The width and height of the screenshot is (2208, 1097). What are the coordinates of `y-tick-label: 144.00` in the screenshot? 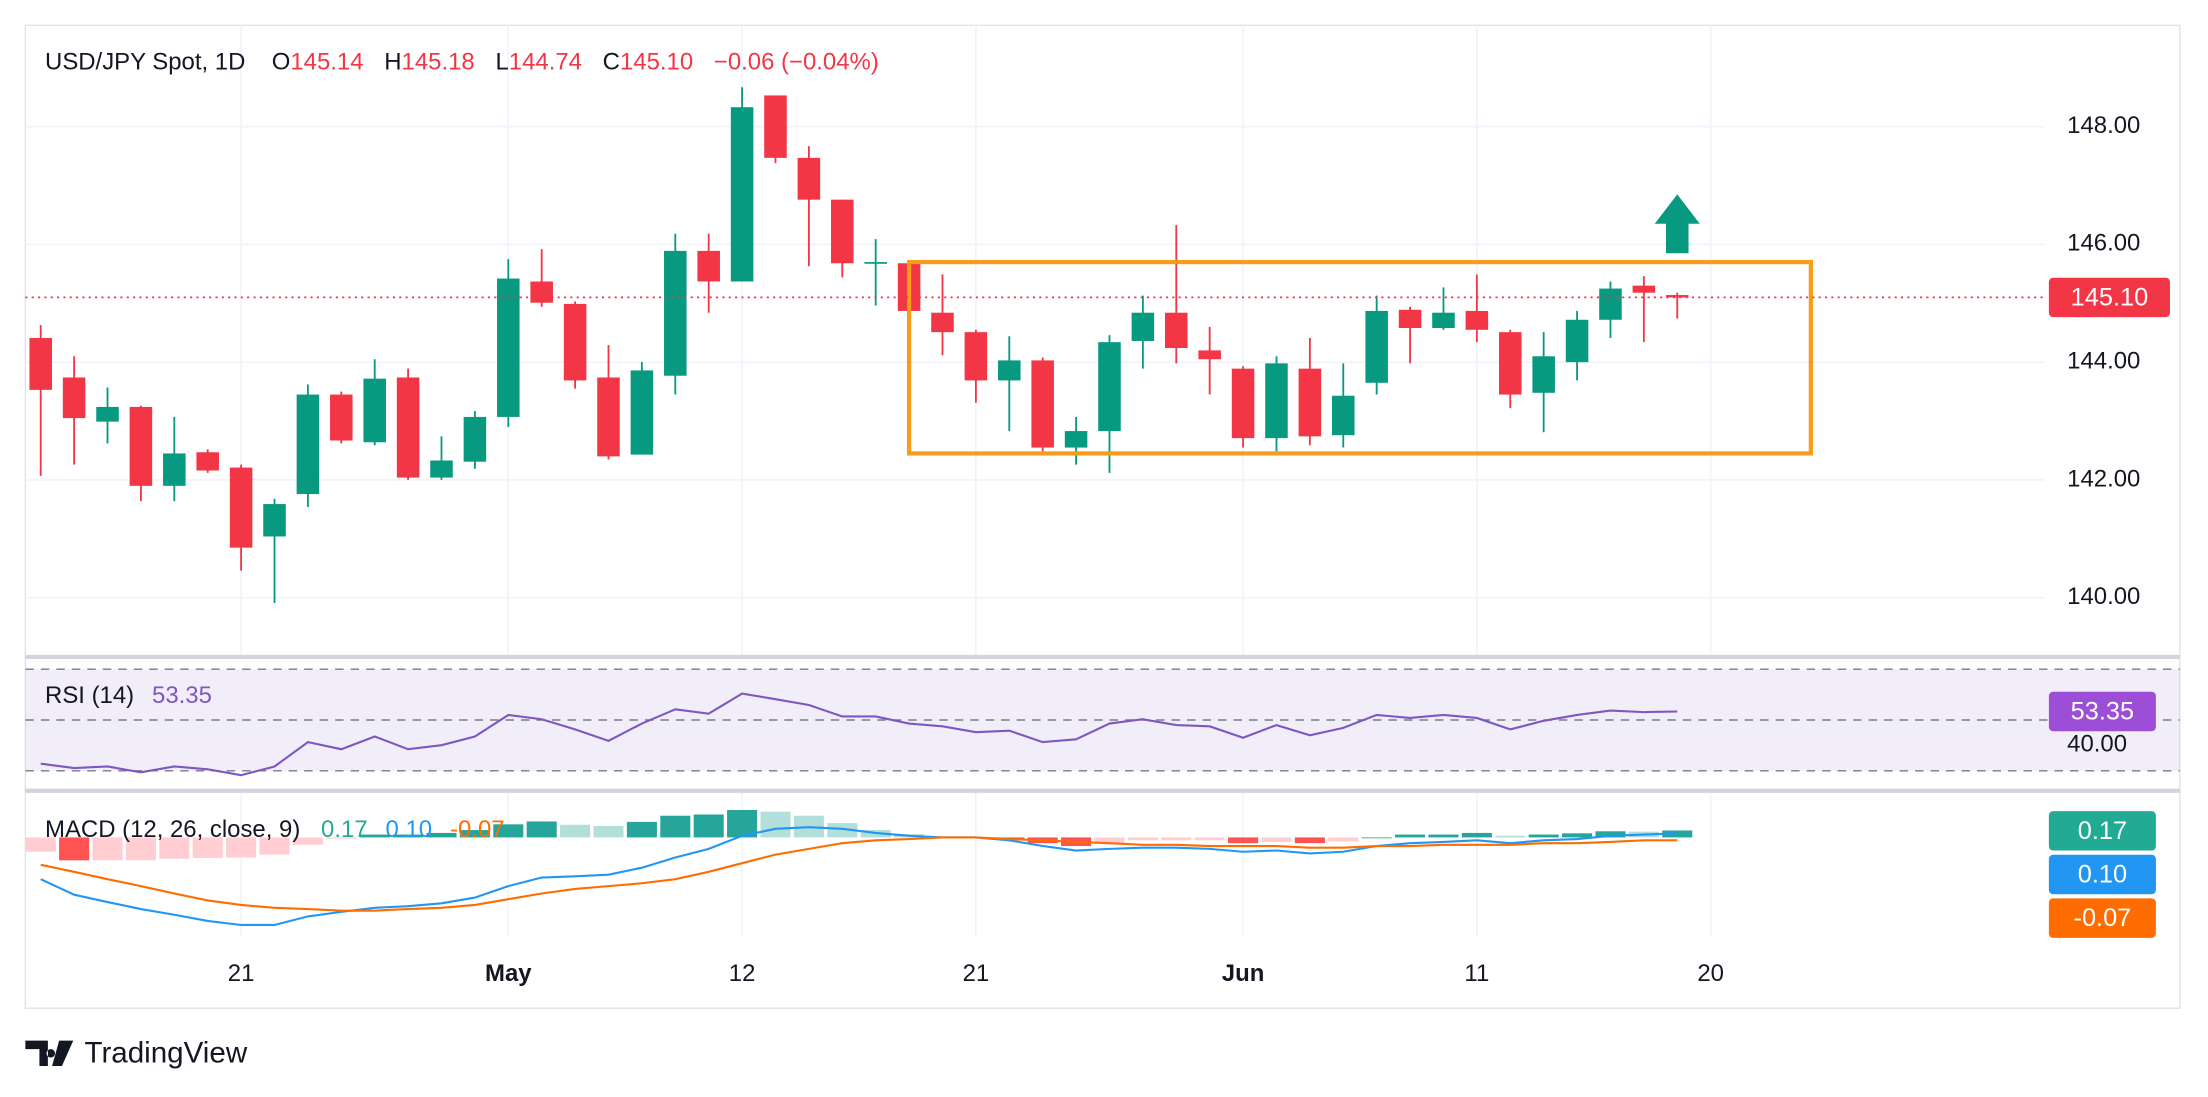 It's located at (2103, 361).